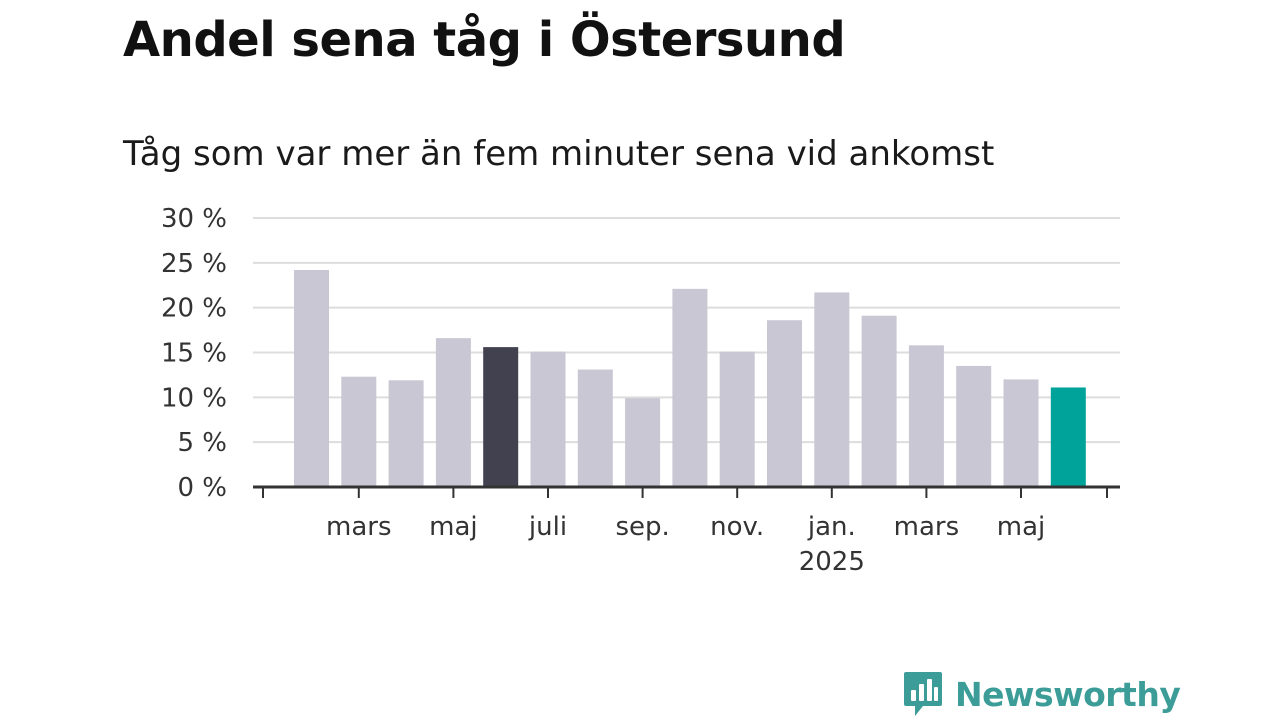 The height and width of the screenshot is (720, 1280). I want to click on y-tick-label: 5 %, so click(202, 443).